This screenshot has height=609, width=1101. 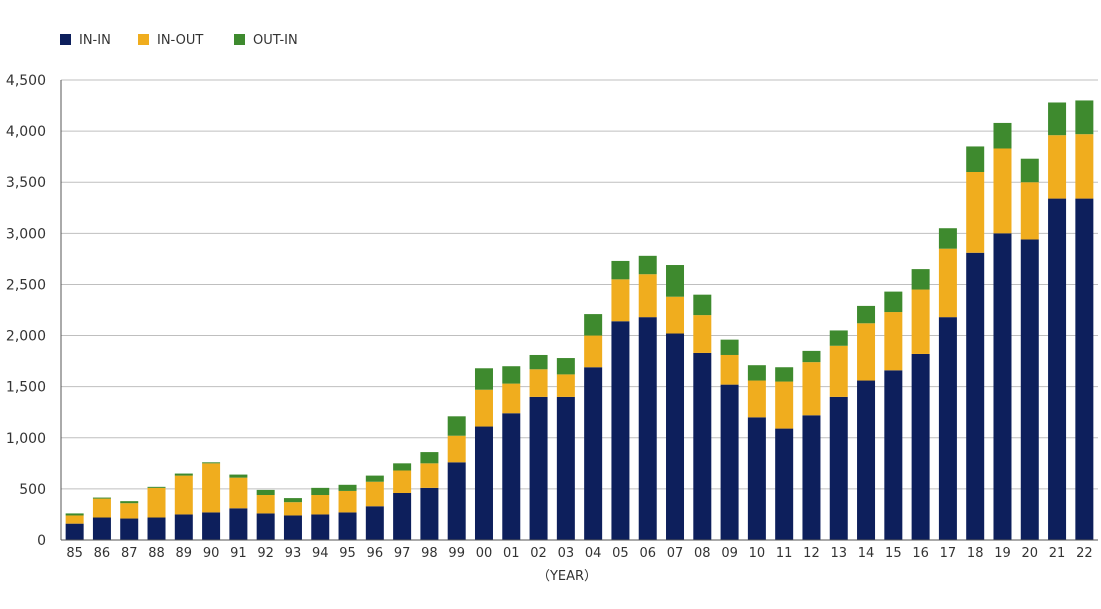 What do you see at coordinates (948, 553) in the screenshot?
I see `x-tick-label: 17` at bounding box center [948, 553].